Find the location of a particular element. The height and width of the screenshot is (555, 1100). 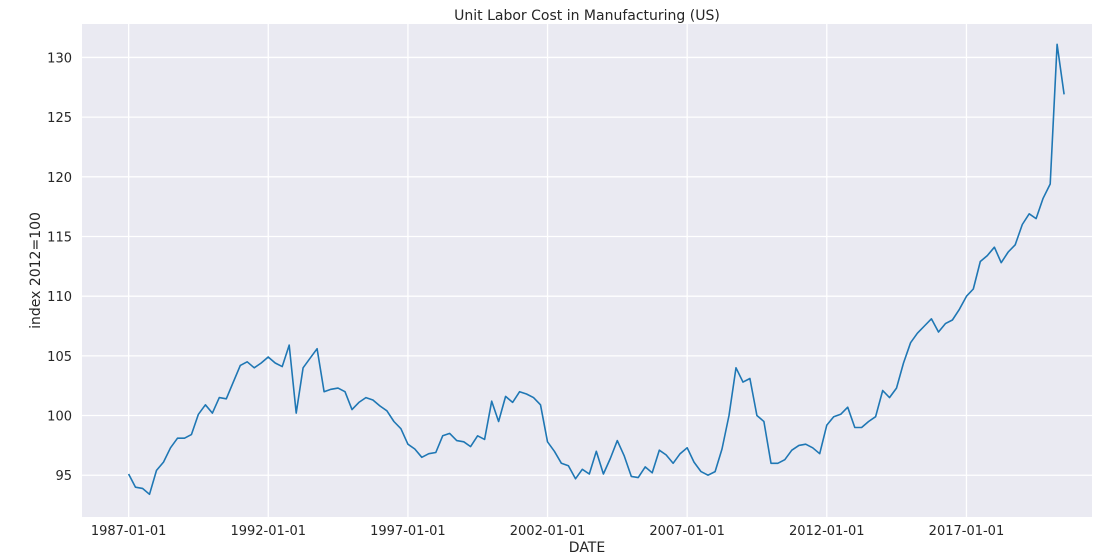

x-tick-label: 1997-01-01 is located at coordinates (408, 531).